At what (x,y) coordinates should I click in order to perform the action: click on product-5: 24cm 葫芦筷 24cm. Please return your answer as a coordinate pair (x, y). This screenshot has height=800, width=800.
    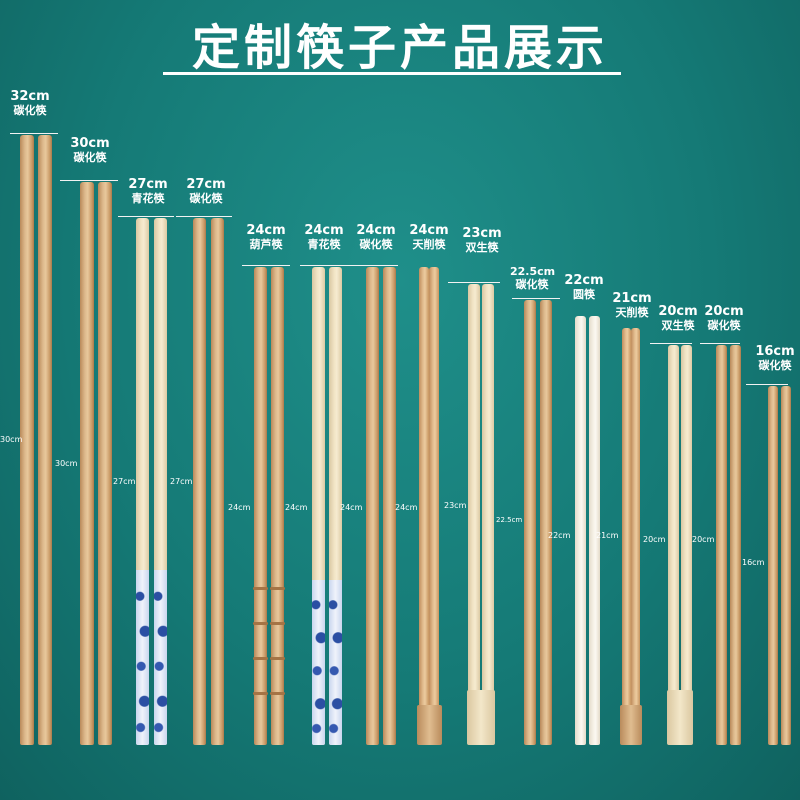
    Looking at the image, I should click on (263, 400).